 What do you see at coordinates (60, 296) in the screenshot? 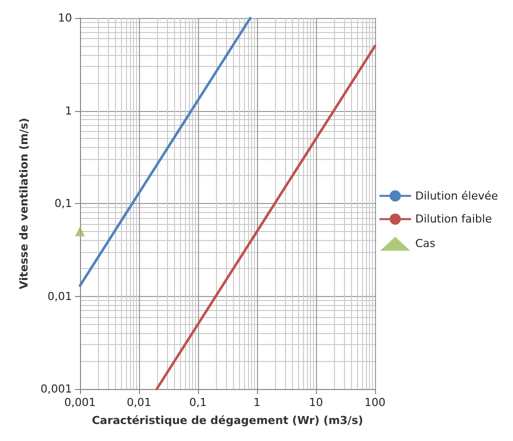
I see `y-tick-label: 0,01` at bounding box center [60, 296].